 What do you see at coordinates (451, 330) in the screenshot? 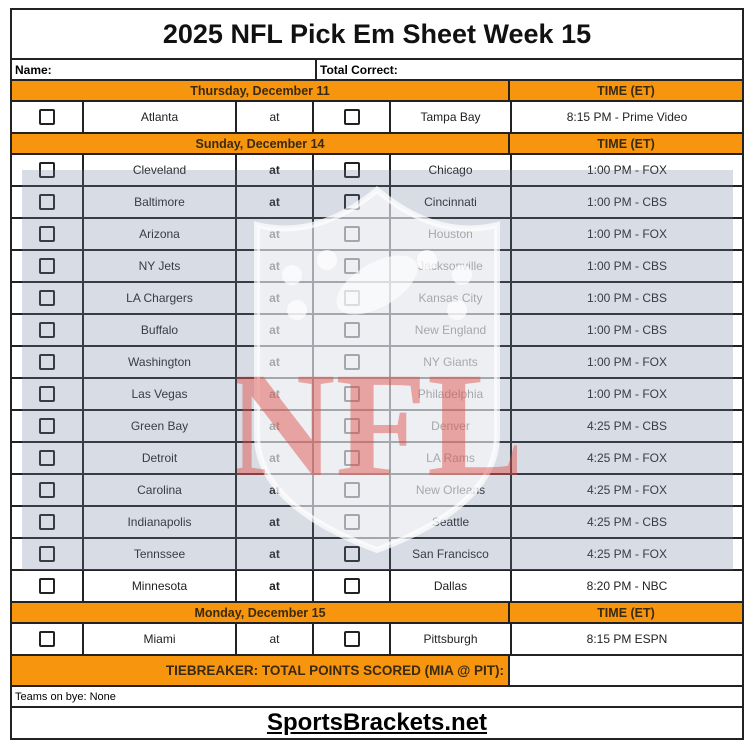
I see `home-team: New England` at bounding box center [451, 330].